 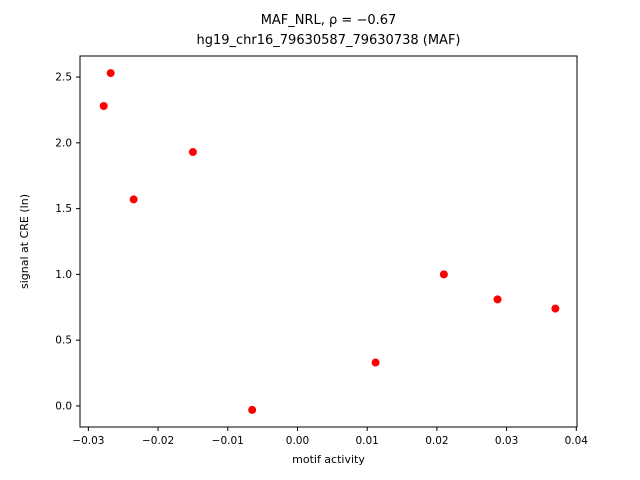 I want to click on x-axis-label: motif activity, so click(x=328, y=459).